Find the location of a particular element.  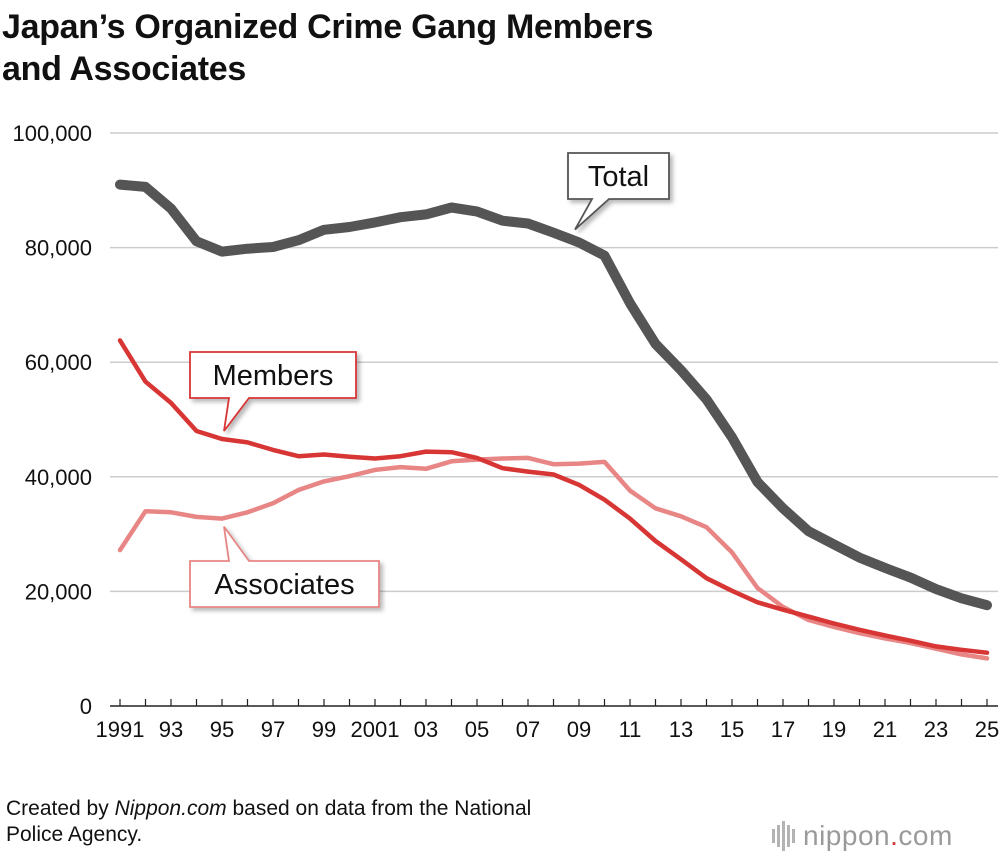

source-suffix: based on data from the National is located at coordinates (379, 808).